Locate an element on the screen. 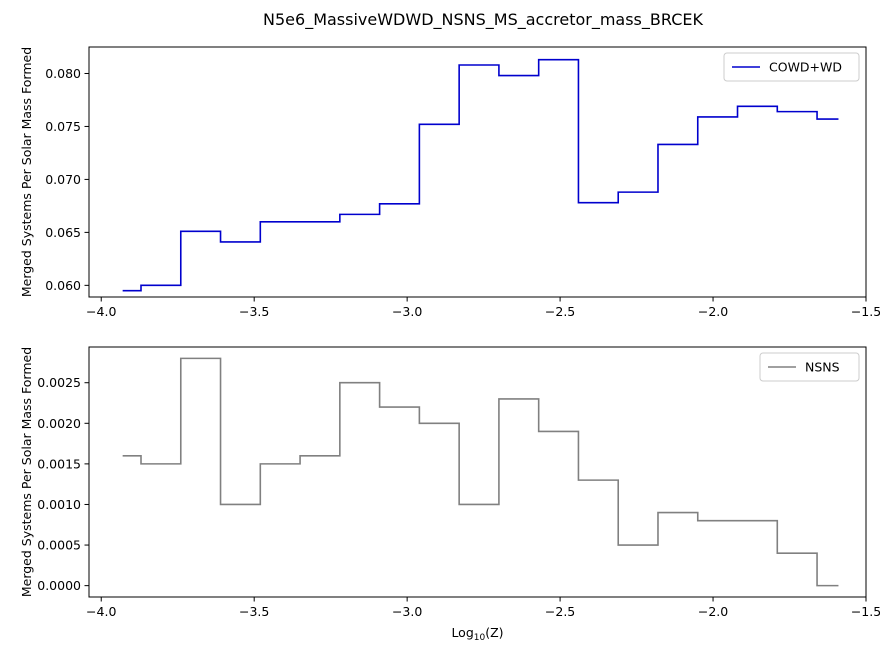  y-tick-label: 0.070 is located at coordinates (63, 179).